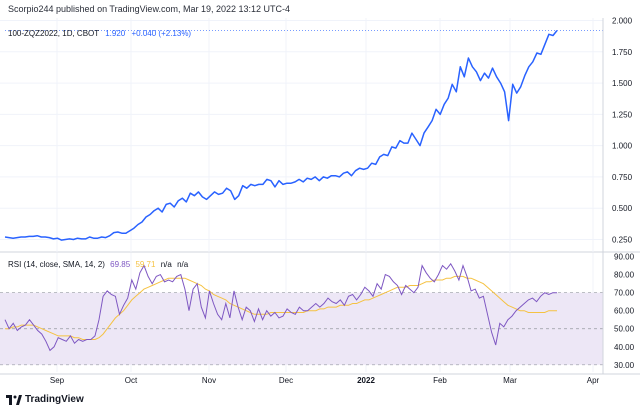 This screenshot has height=410, width=640. Describe the element at coordinates (14, 399) in the screenshot. I see `tradingview-logo-icon` at that location.